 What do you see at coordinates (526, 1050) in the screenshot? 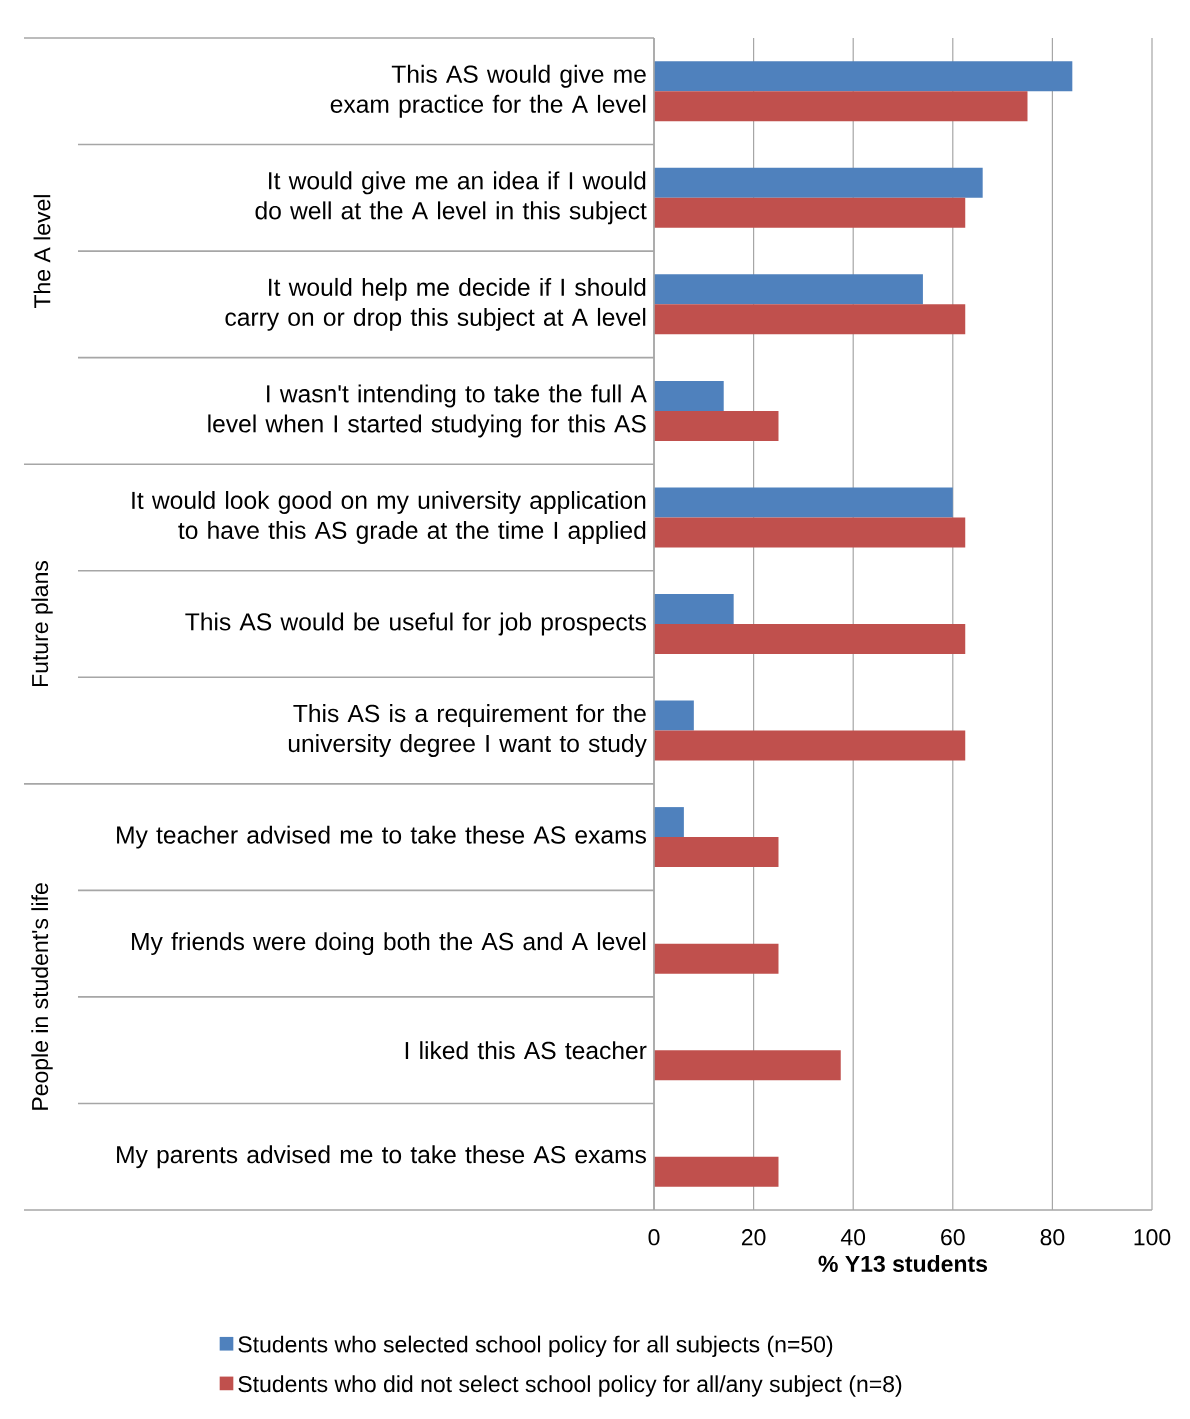
I see `y-tick-label: I liked this AS teacher` at bounding box center [526, 1050].